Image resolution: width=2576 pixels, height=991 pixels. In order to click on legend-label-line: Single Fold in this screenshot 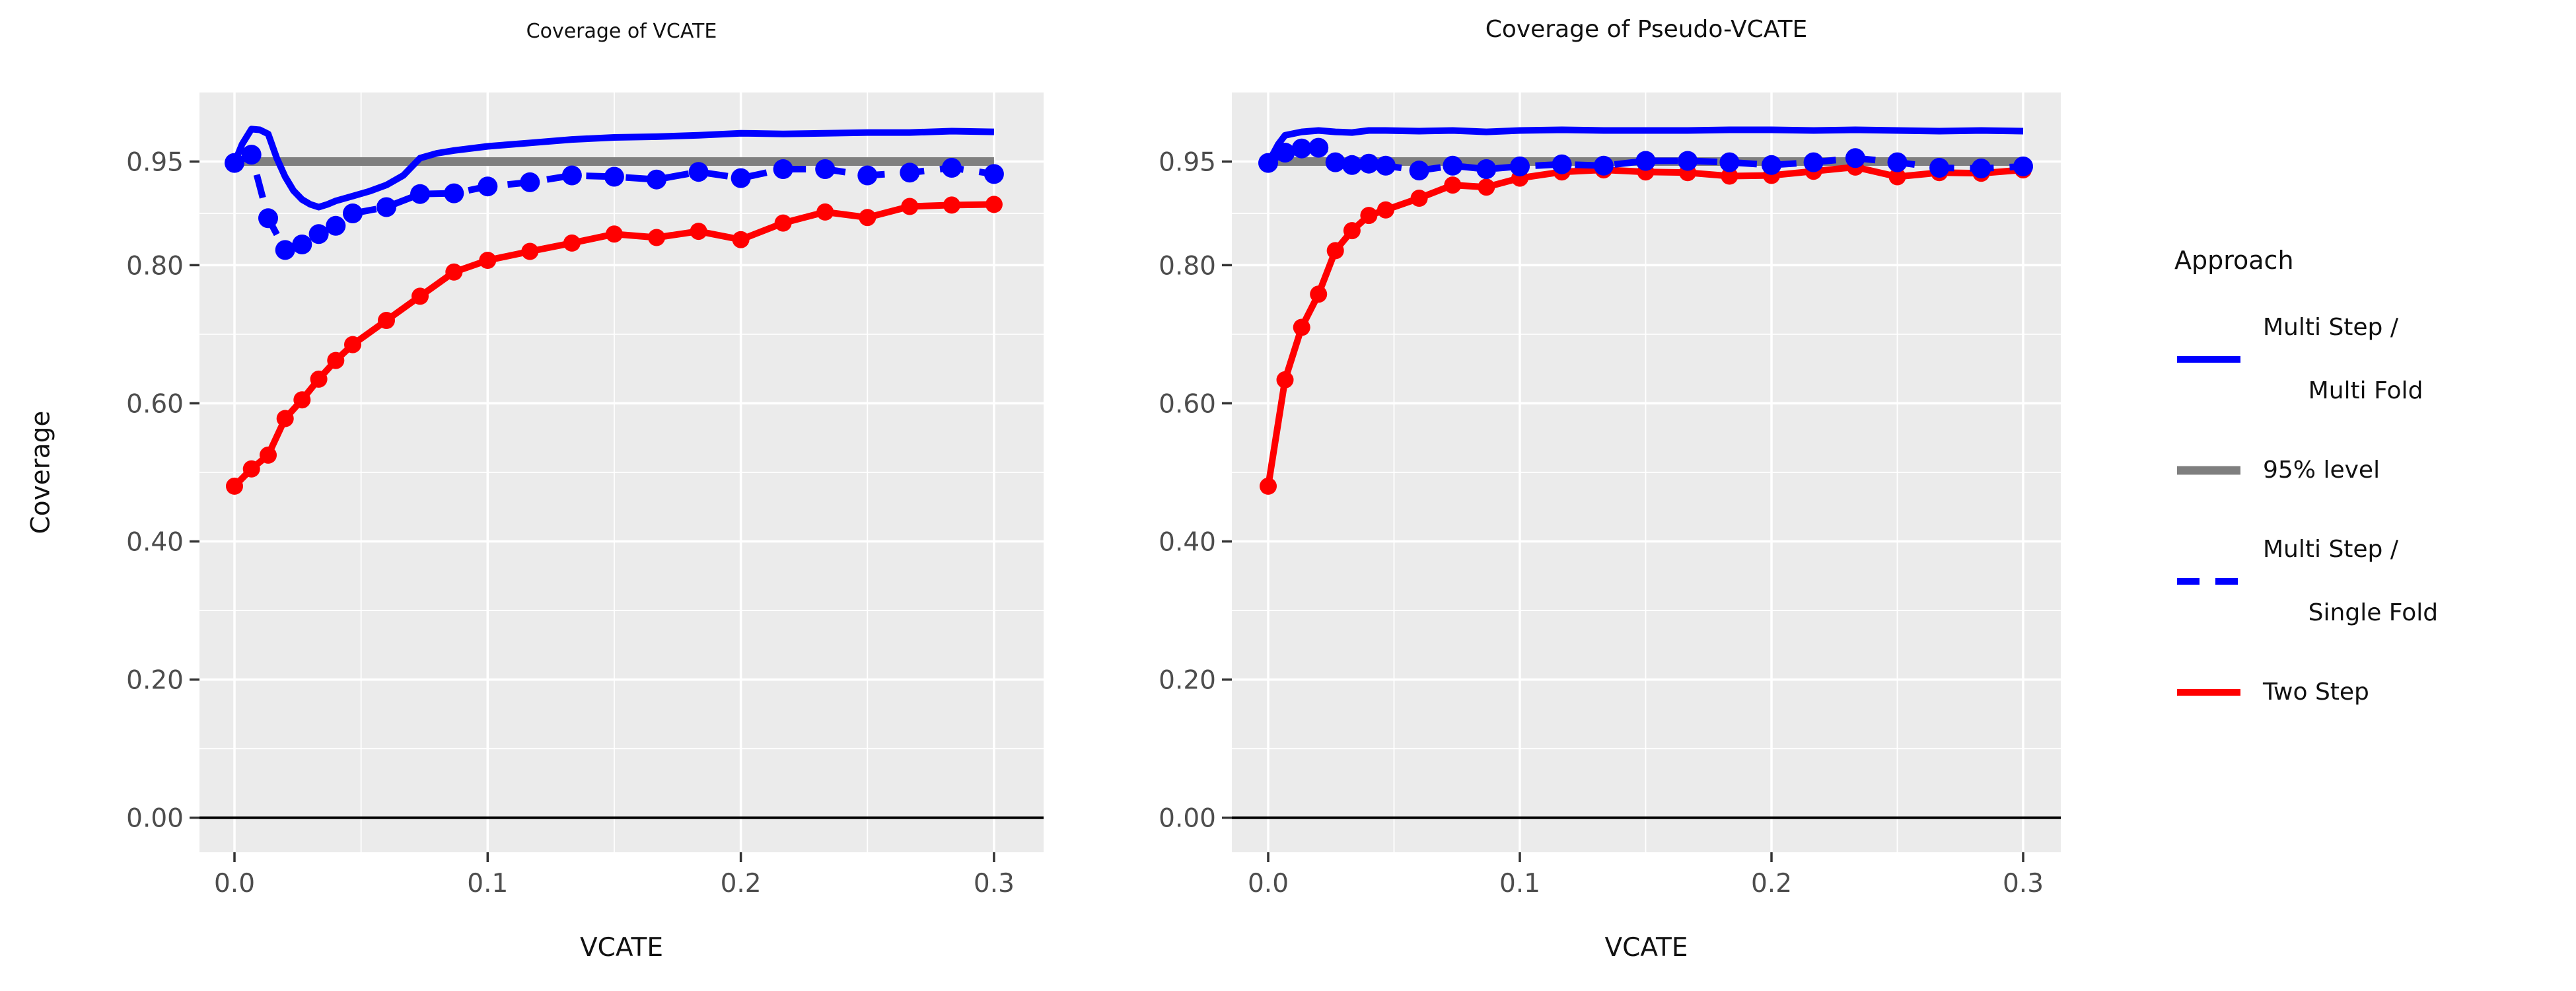, I will do `click(2374, 612)`.